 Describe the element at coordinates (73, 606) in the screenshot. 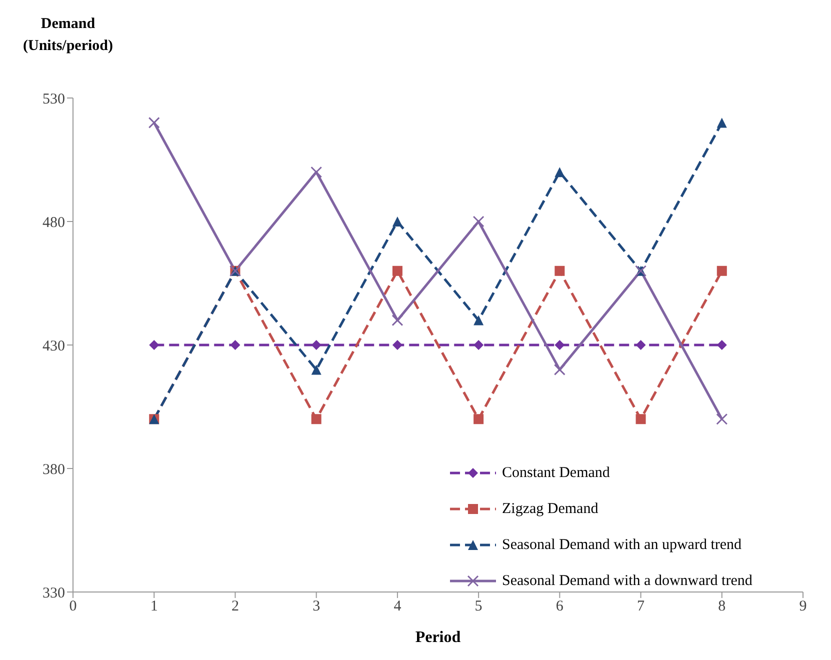

I see `x-tick-label: 0` at that location.